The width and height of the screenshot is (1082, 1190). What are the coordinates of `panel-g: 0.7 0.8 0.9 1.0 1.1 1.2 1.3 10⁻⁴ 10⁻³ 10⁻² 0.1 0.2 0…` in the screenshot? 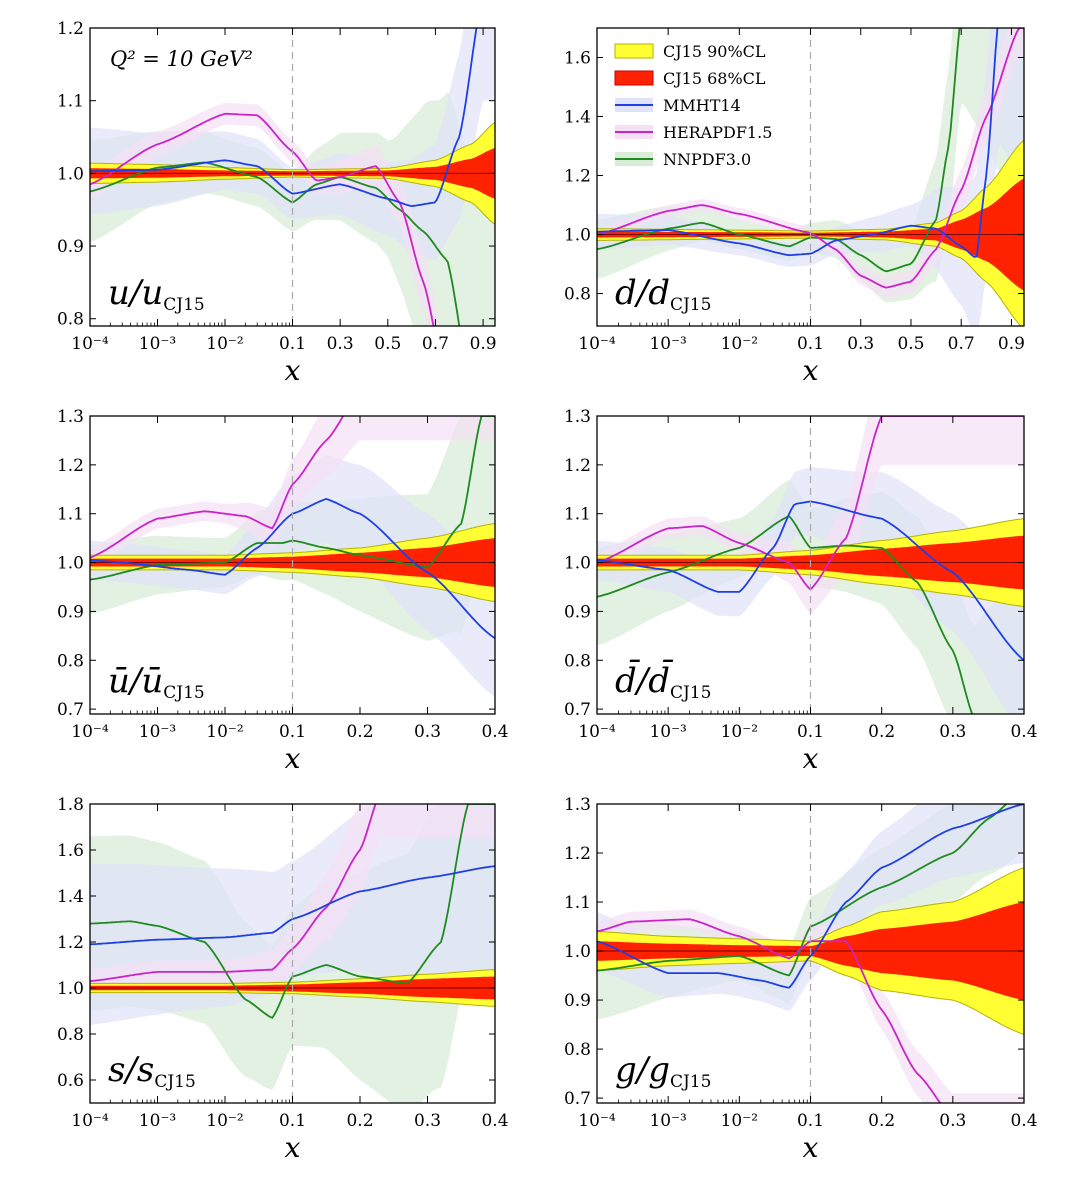 It's located at (801, 979).